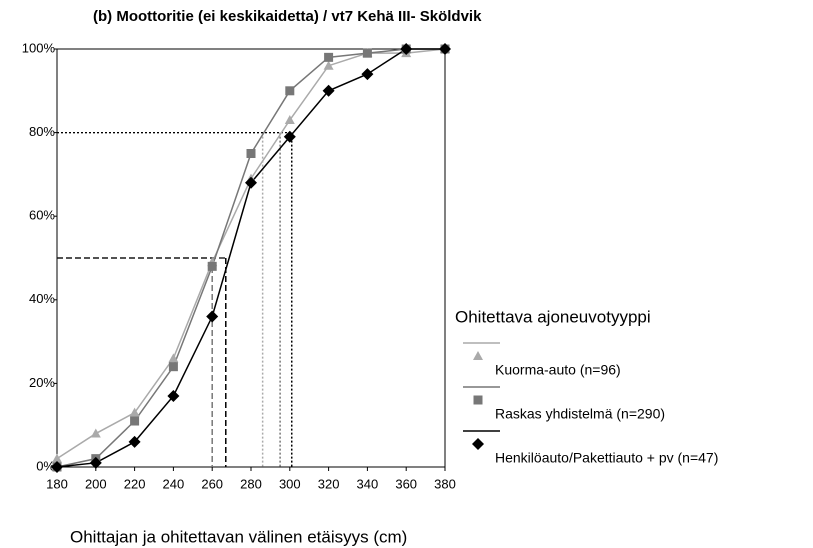 The image size is (813, 548). What do you see at coordinates (212, 483) in the screenshot?
I see `x-tick-label: 260` at bounding box center [212, 483].